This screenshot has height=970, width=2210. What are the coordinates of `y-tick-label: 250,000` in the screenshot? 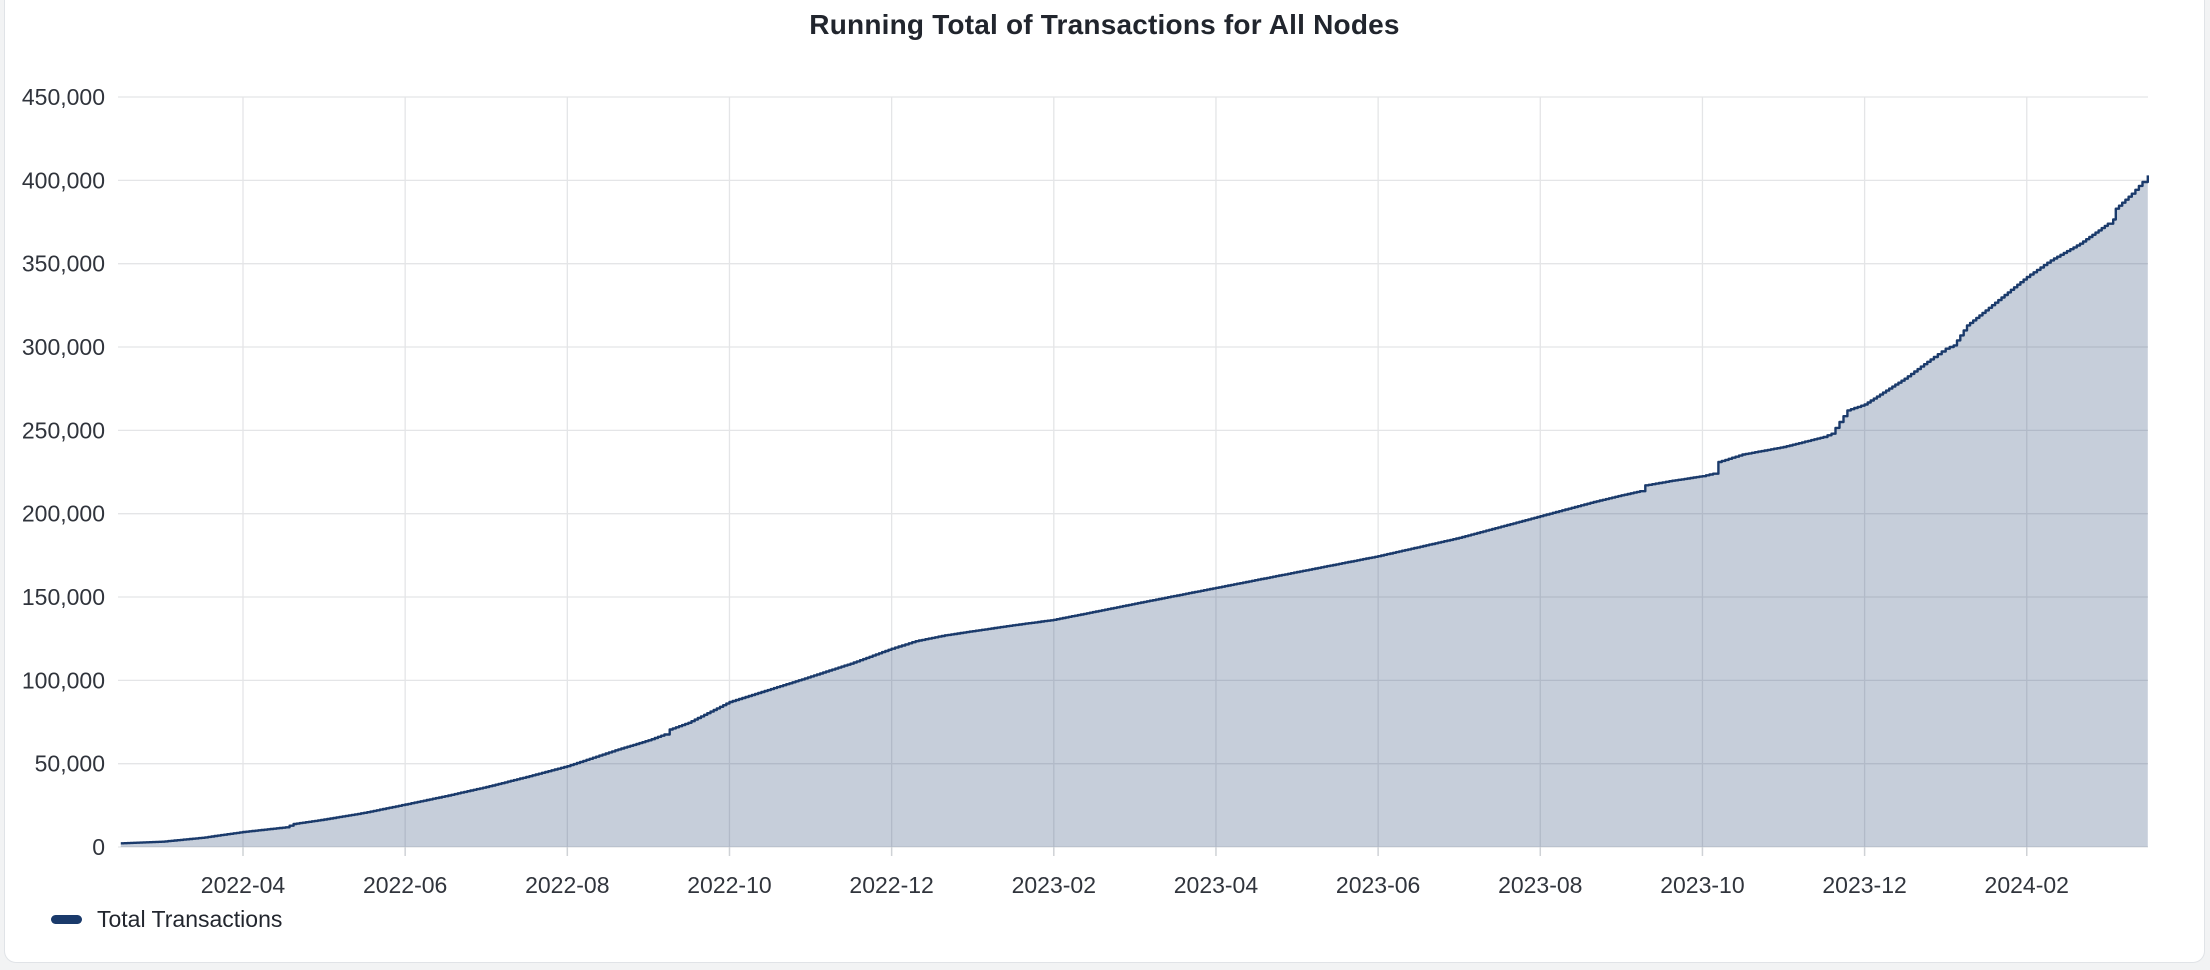 It's located at (63, 430).